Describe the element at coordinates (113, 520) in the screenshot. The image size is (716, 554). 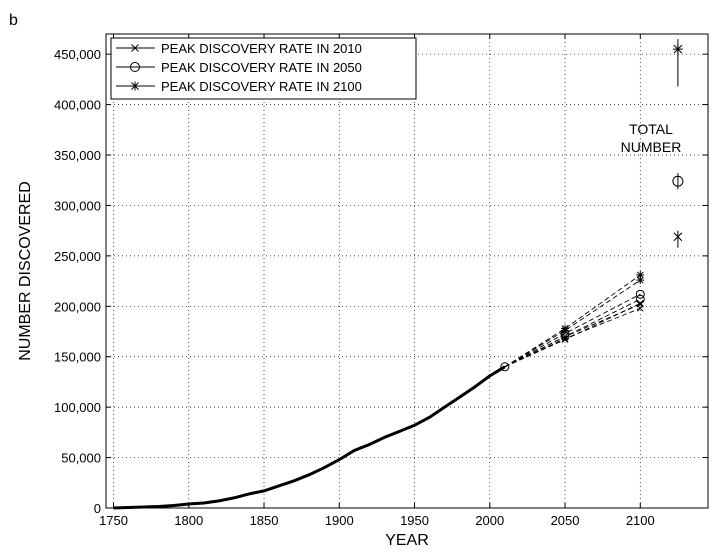
I see `x-tick-label: 1750` at that location.